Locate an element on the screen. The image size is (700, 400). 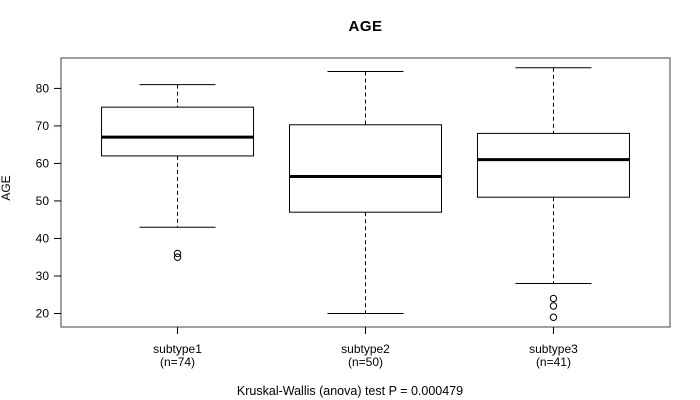
y-tick-label: 20 is located at coordinates (43, 313).